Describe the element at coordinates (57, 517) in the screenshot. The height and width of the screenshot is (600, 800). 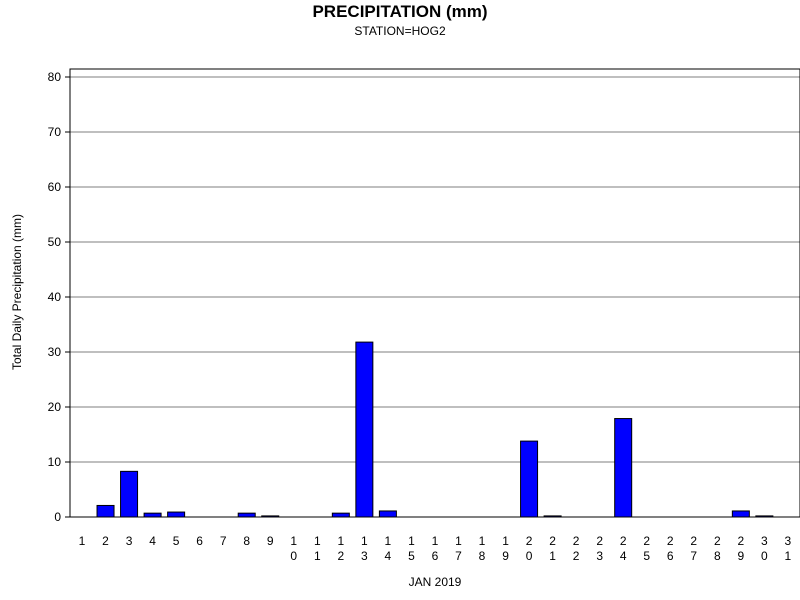
I see `y-tick-label: 0` at that location.